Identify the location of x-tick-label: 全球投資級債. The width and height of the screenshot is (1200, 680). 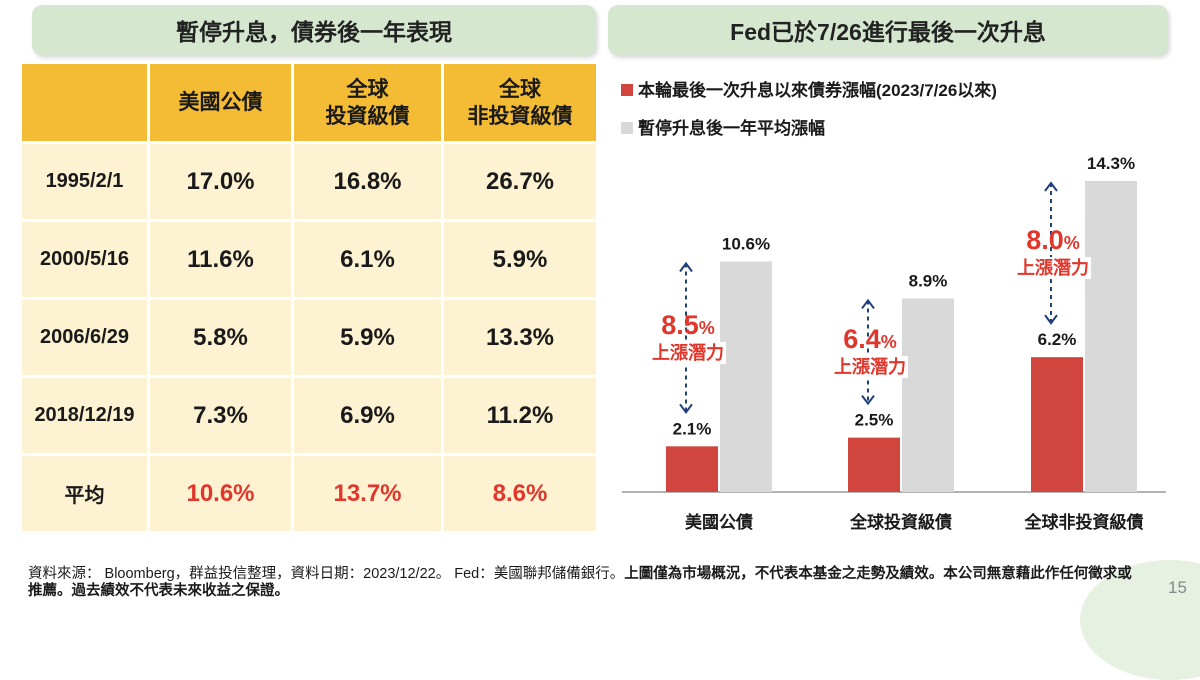
(900, 522).